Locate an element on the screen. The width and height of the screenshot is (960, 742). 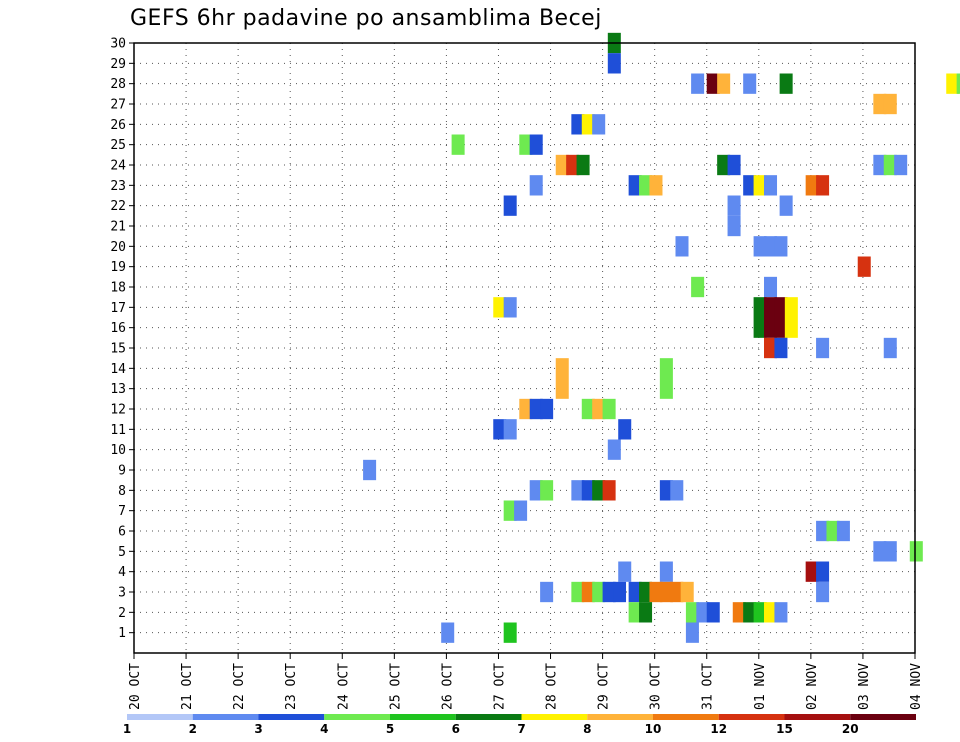
y-tick-label: 21 is located at coordinates (118, 227).